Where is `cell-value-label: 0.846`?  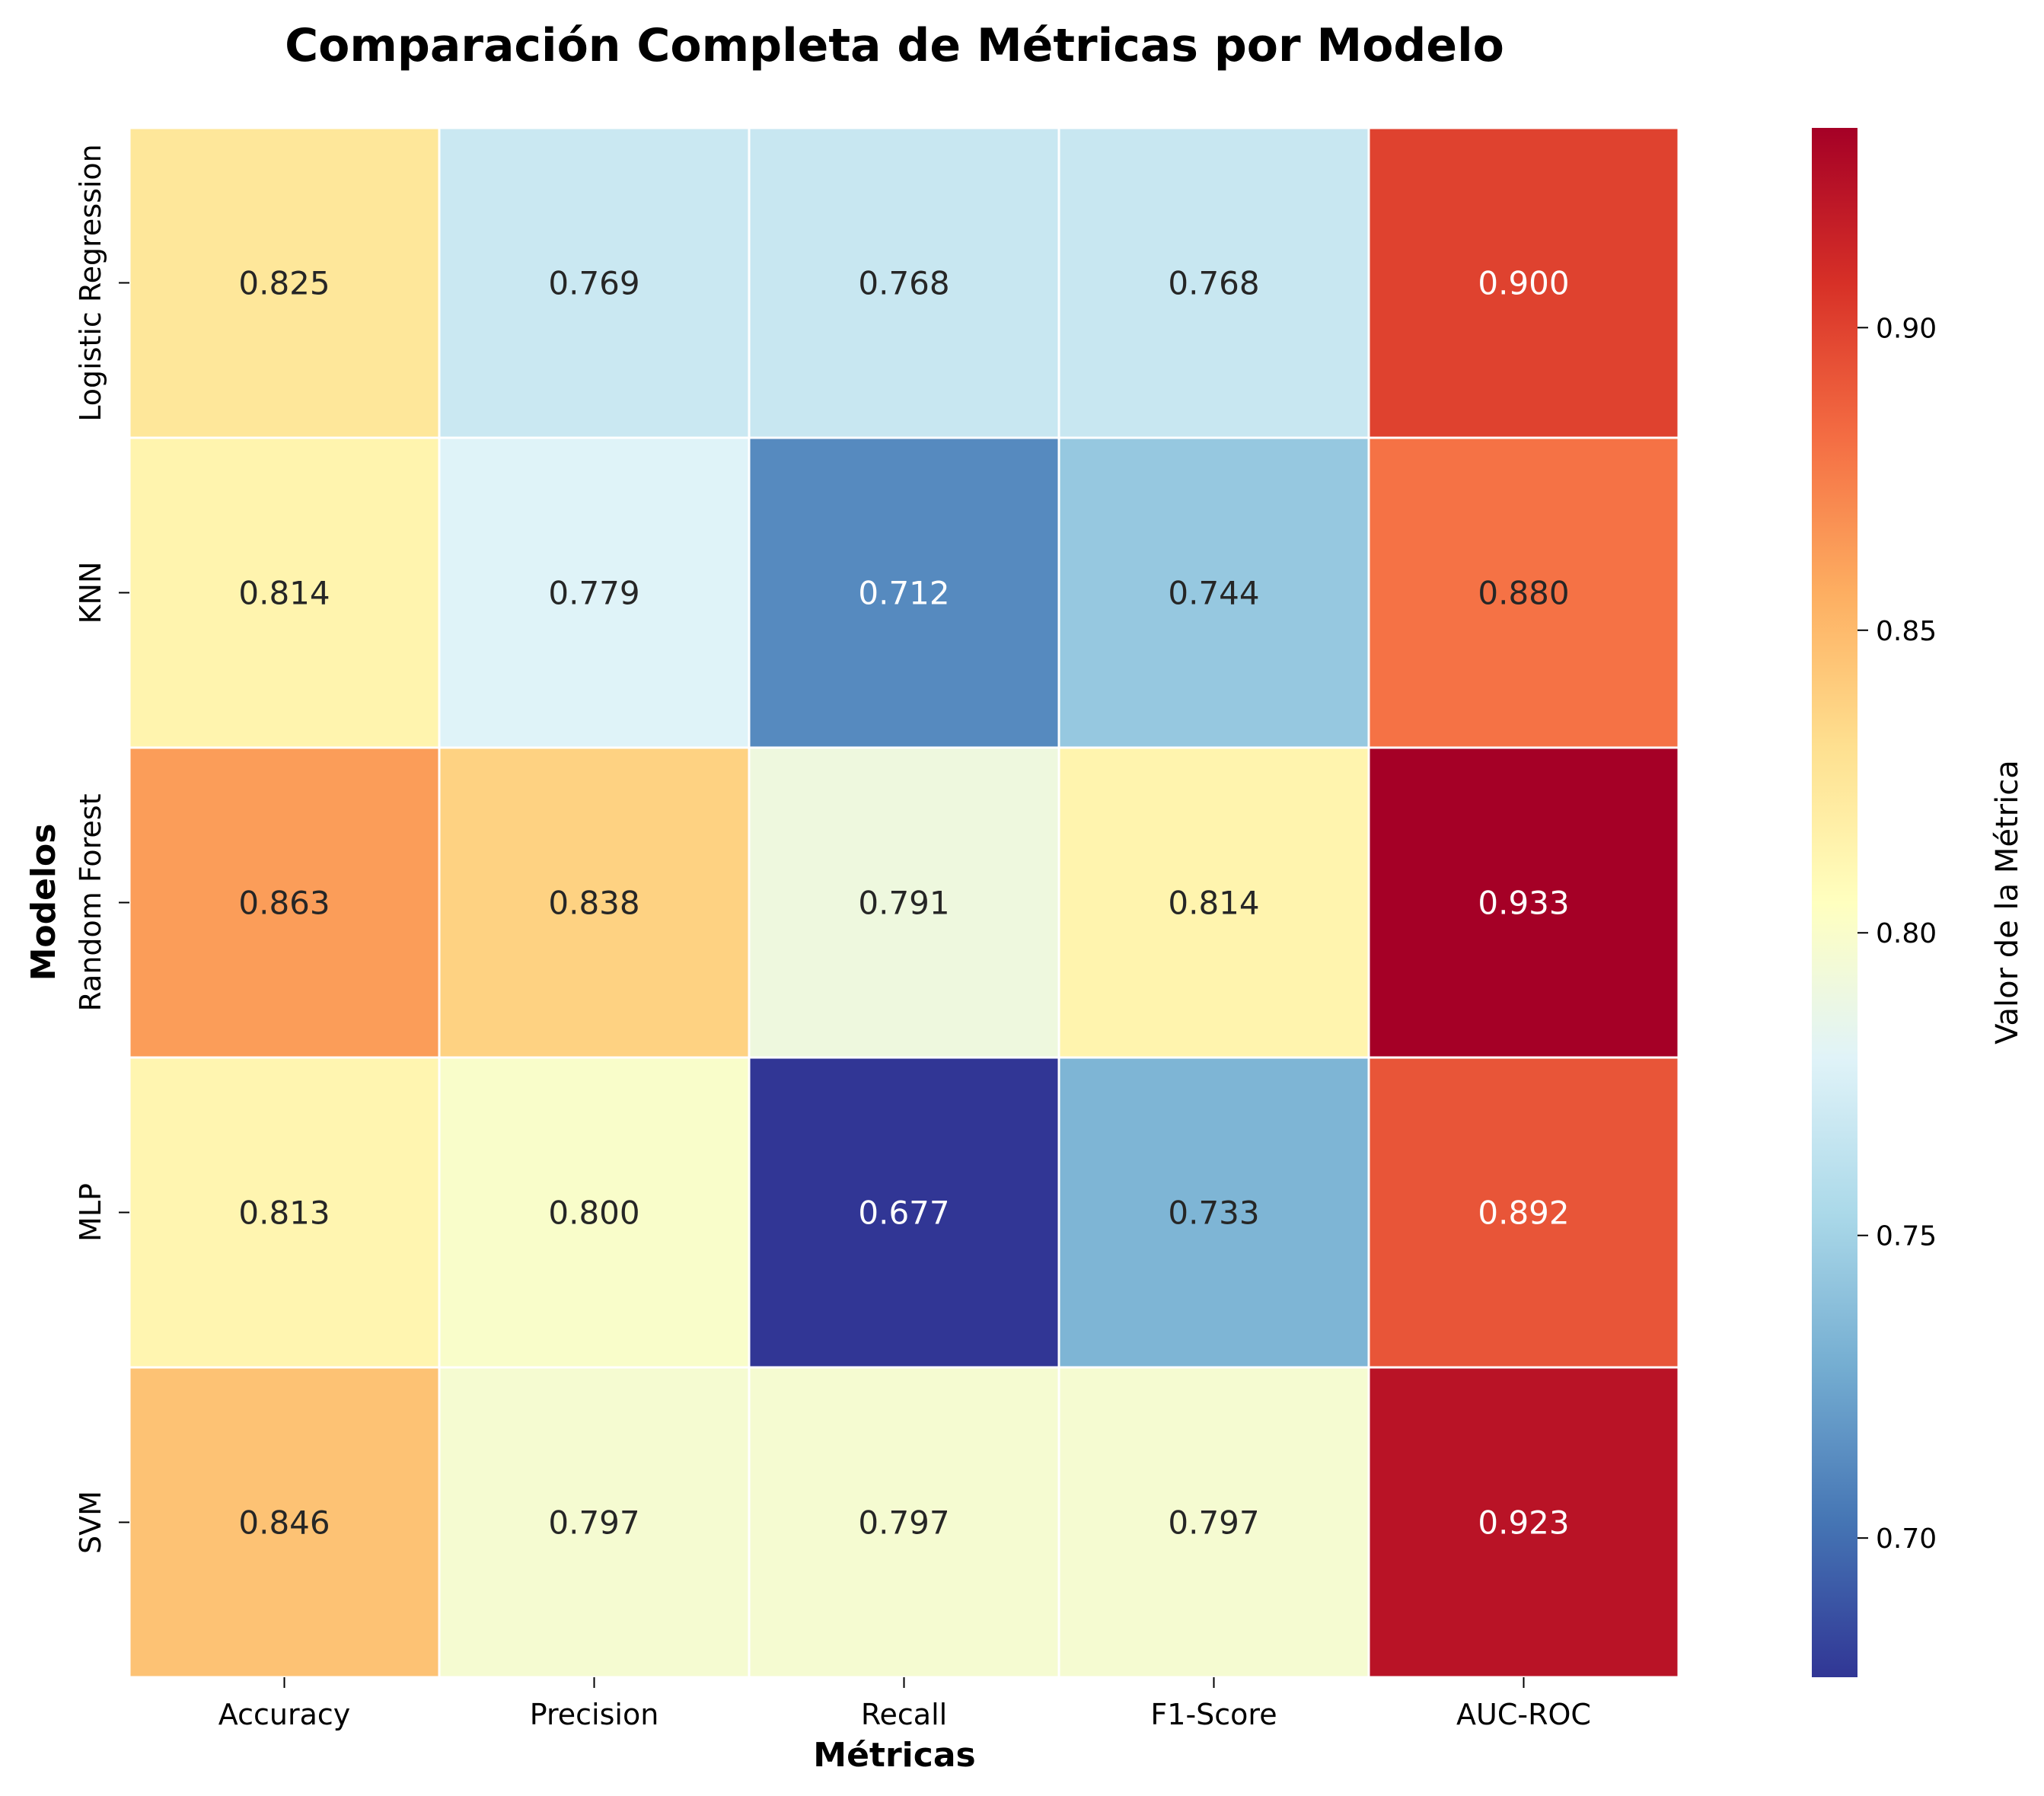 cell-value-label: 0.846 is located at coordinates (284, 1523).